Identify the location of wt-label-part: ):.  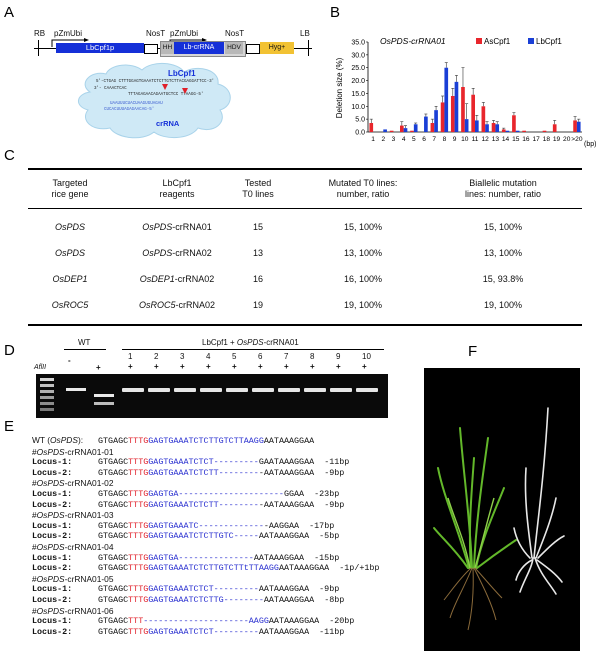
(80, 440).